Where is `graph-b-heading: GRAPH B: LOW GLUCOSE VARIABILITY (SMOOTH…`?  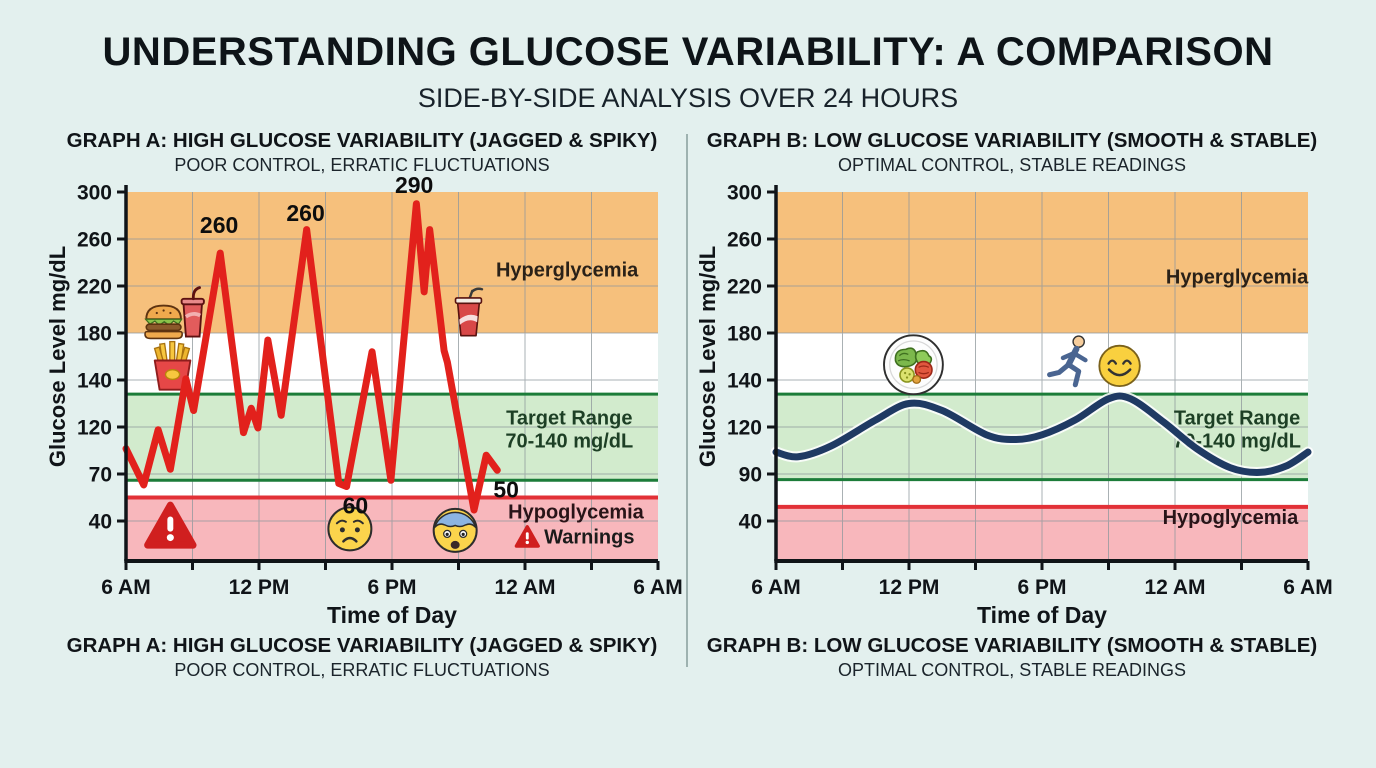 graph-b-heading: GRAPH B: LOW GLUCOSE VARIABILITY (SMOOTH… is located at coordinates (1012, 140).